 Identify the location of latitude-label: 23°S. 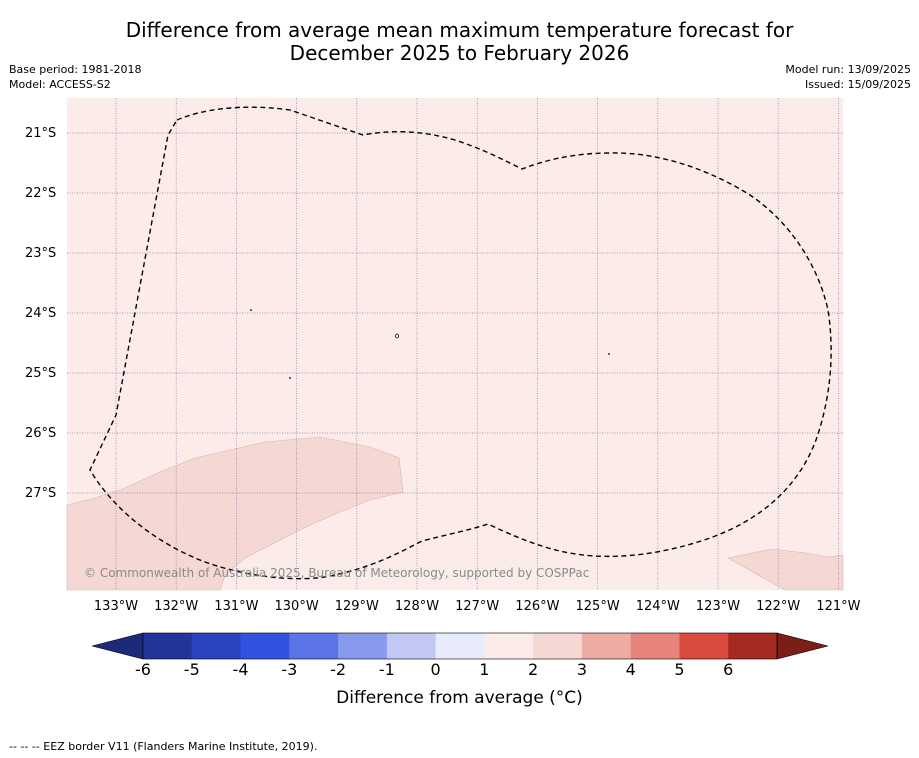
(41, 253).